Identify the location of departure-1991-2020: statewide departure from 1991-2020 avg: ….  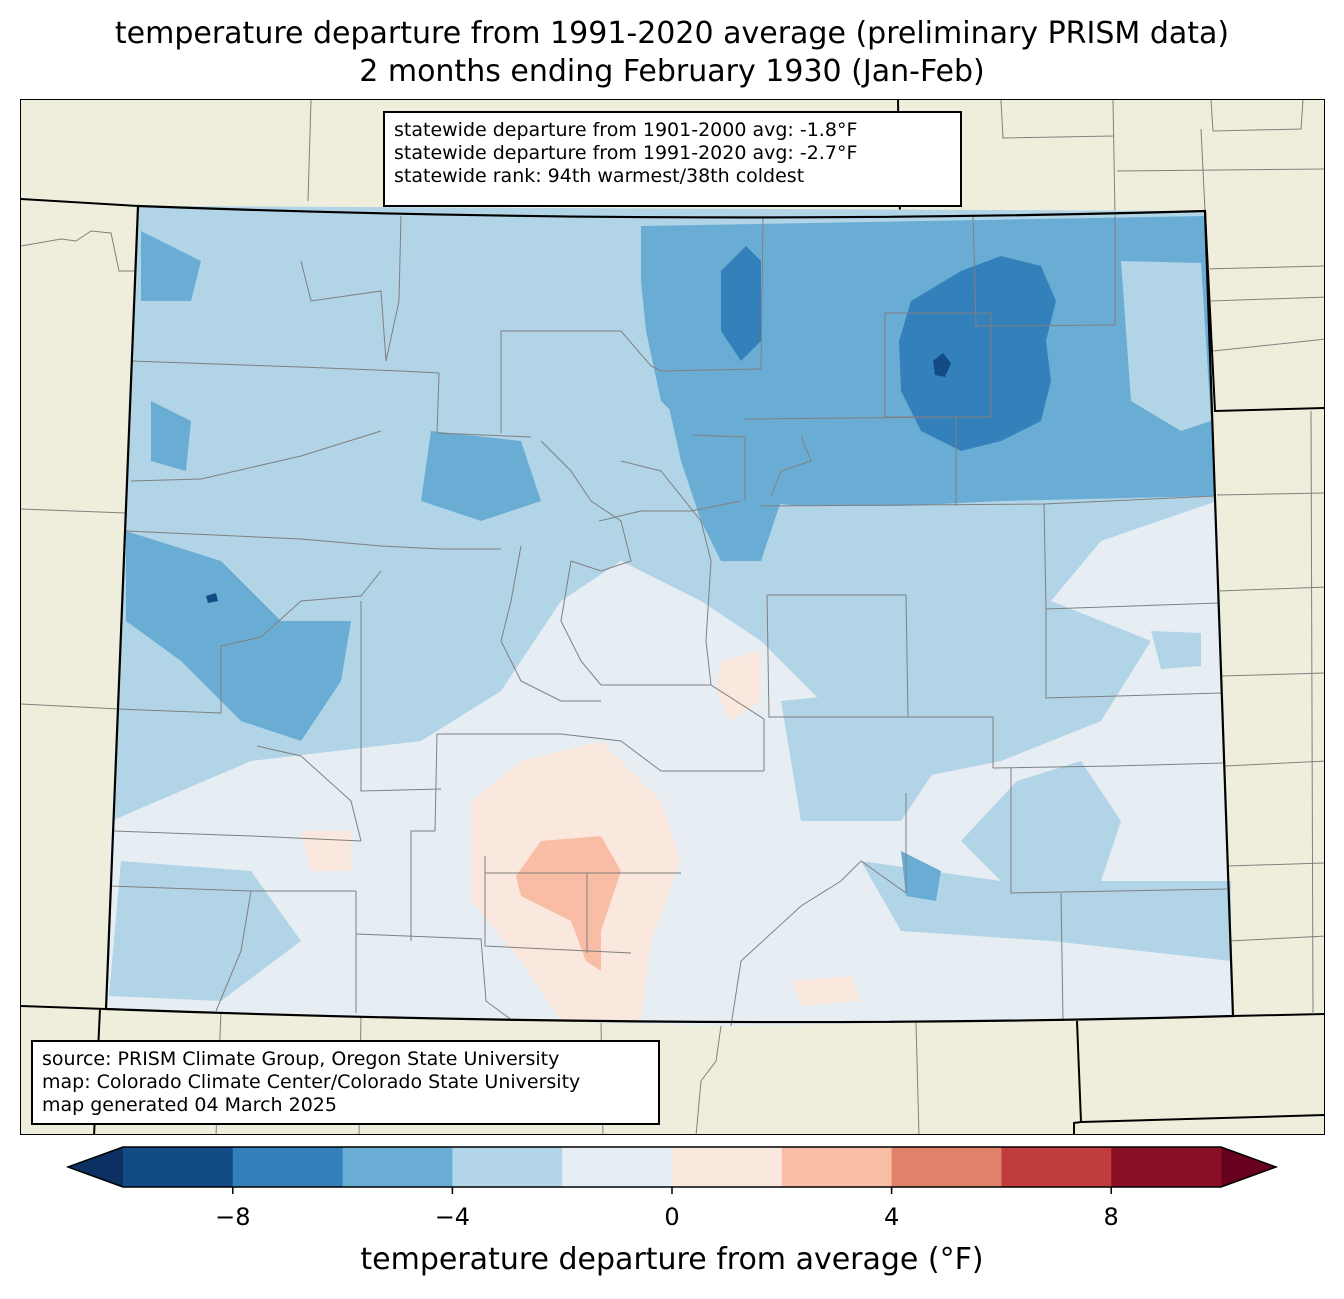
(626, 153).